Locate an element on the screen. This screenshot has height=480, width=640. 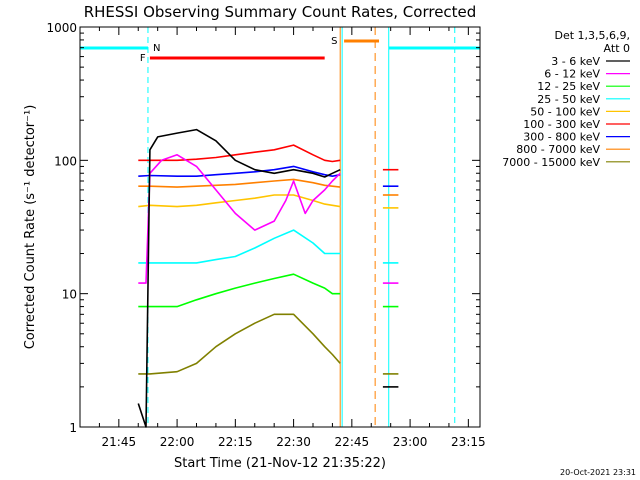
legend-header: Det 1,3,5,6,9, is located at coordinates (592, 35).